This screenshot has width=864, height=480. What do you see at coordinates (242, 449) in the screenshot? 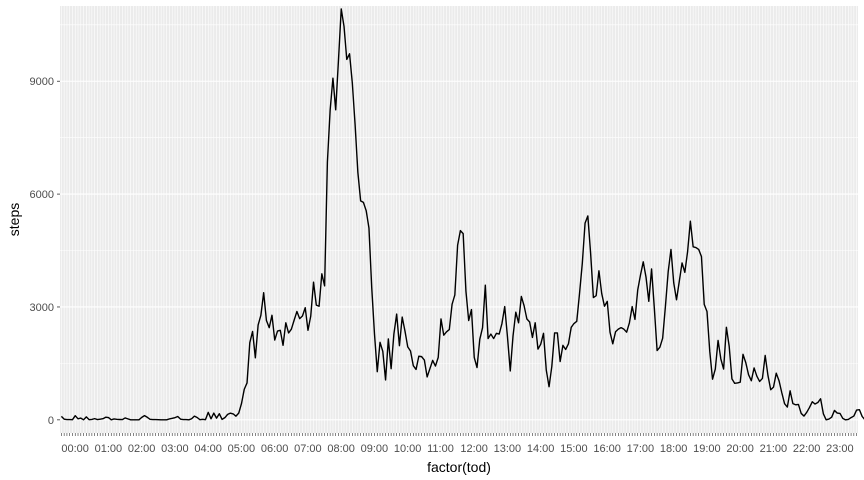
I see `x-tick-label: 05:00` at bounding box center [242, 449].